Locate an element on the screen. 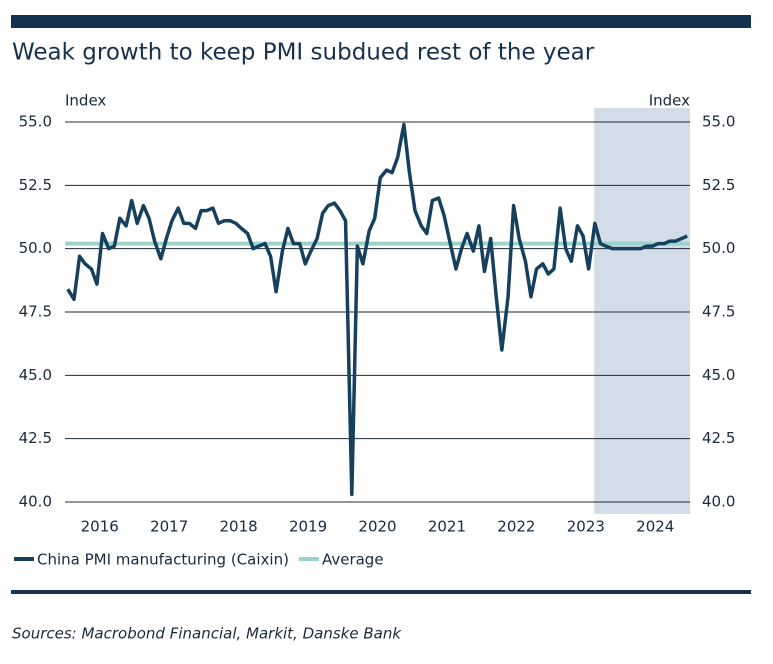  y2-tick-label: 55.0 is located at coordinates (718, 122).